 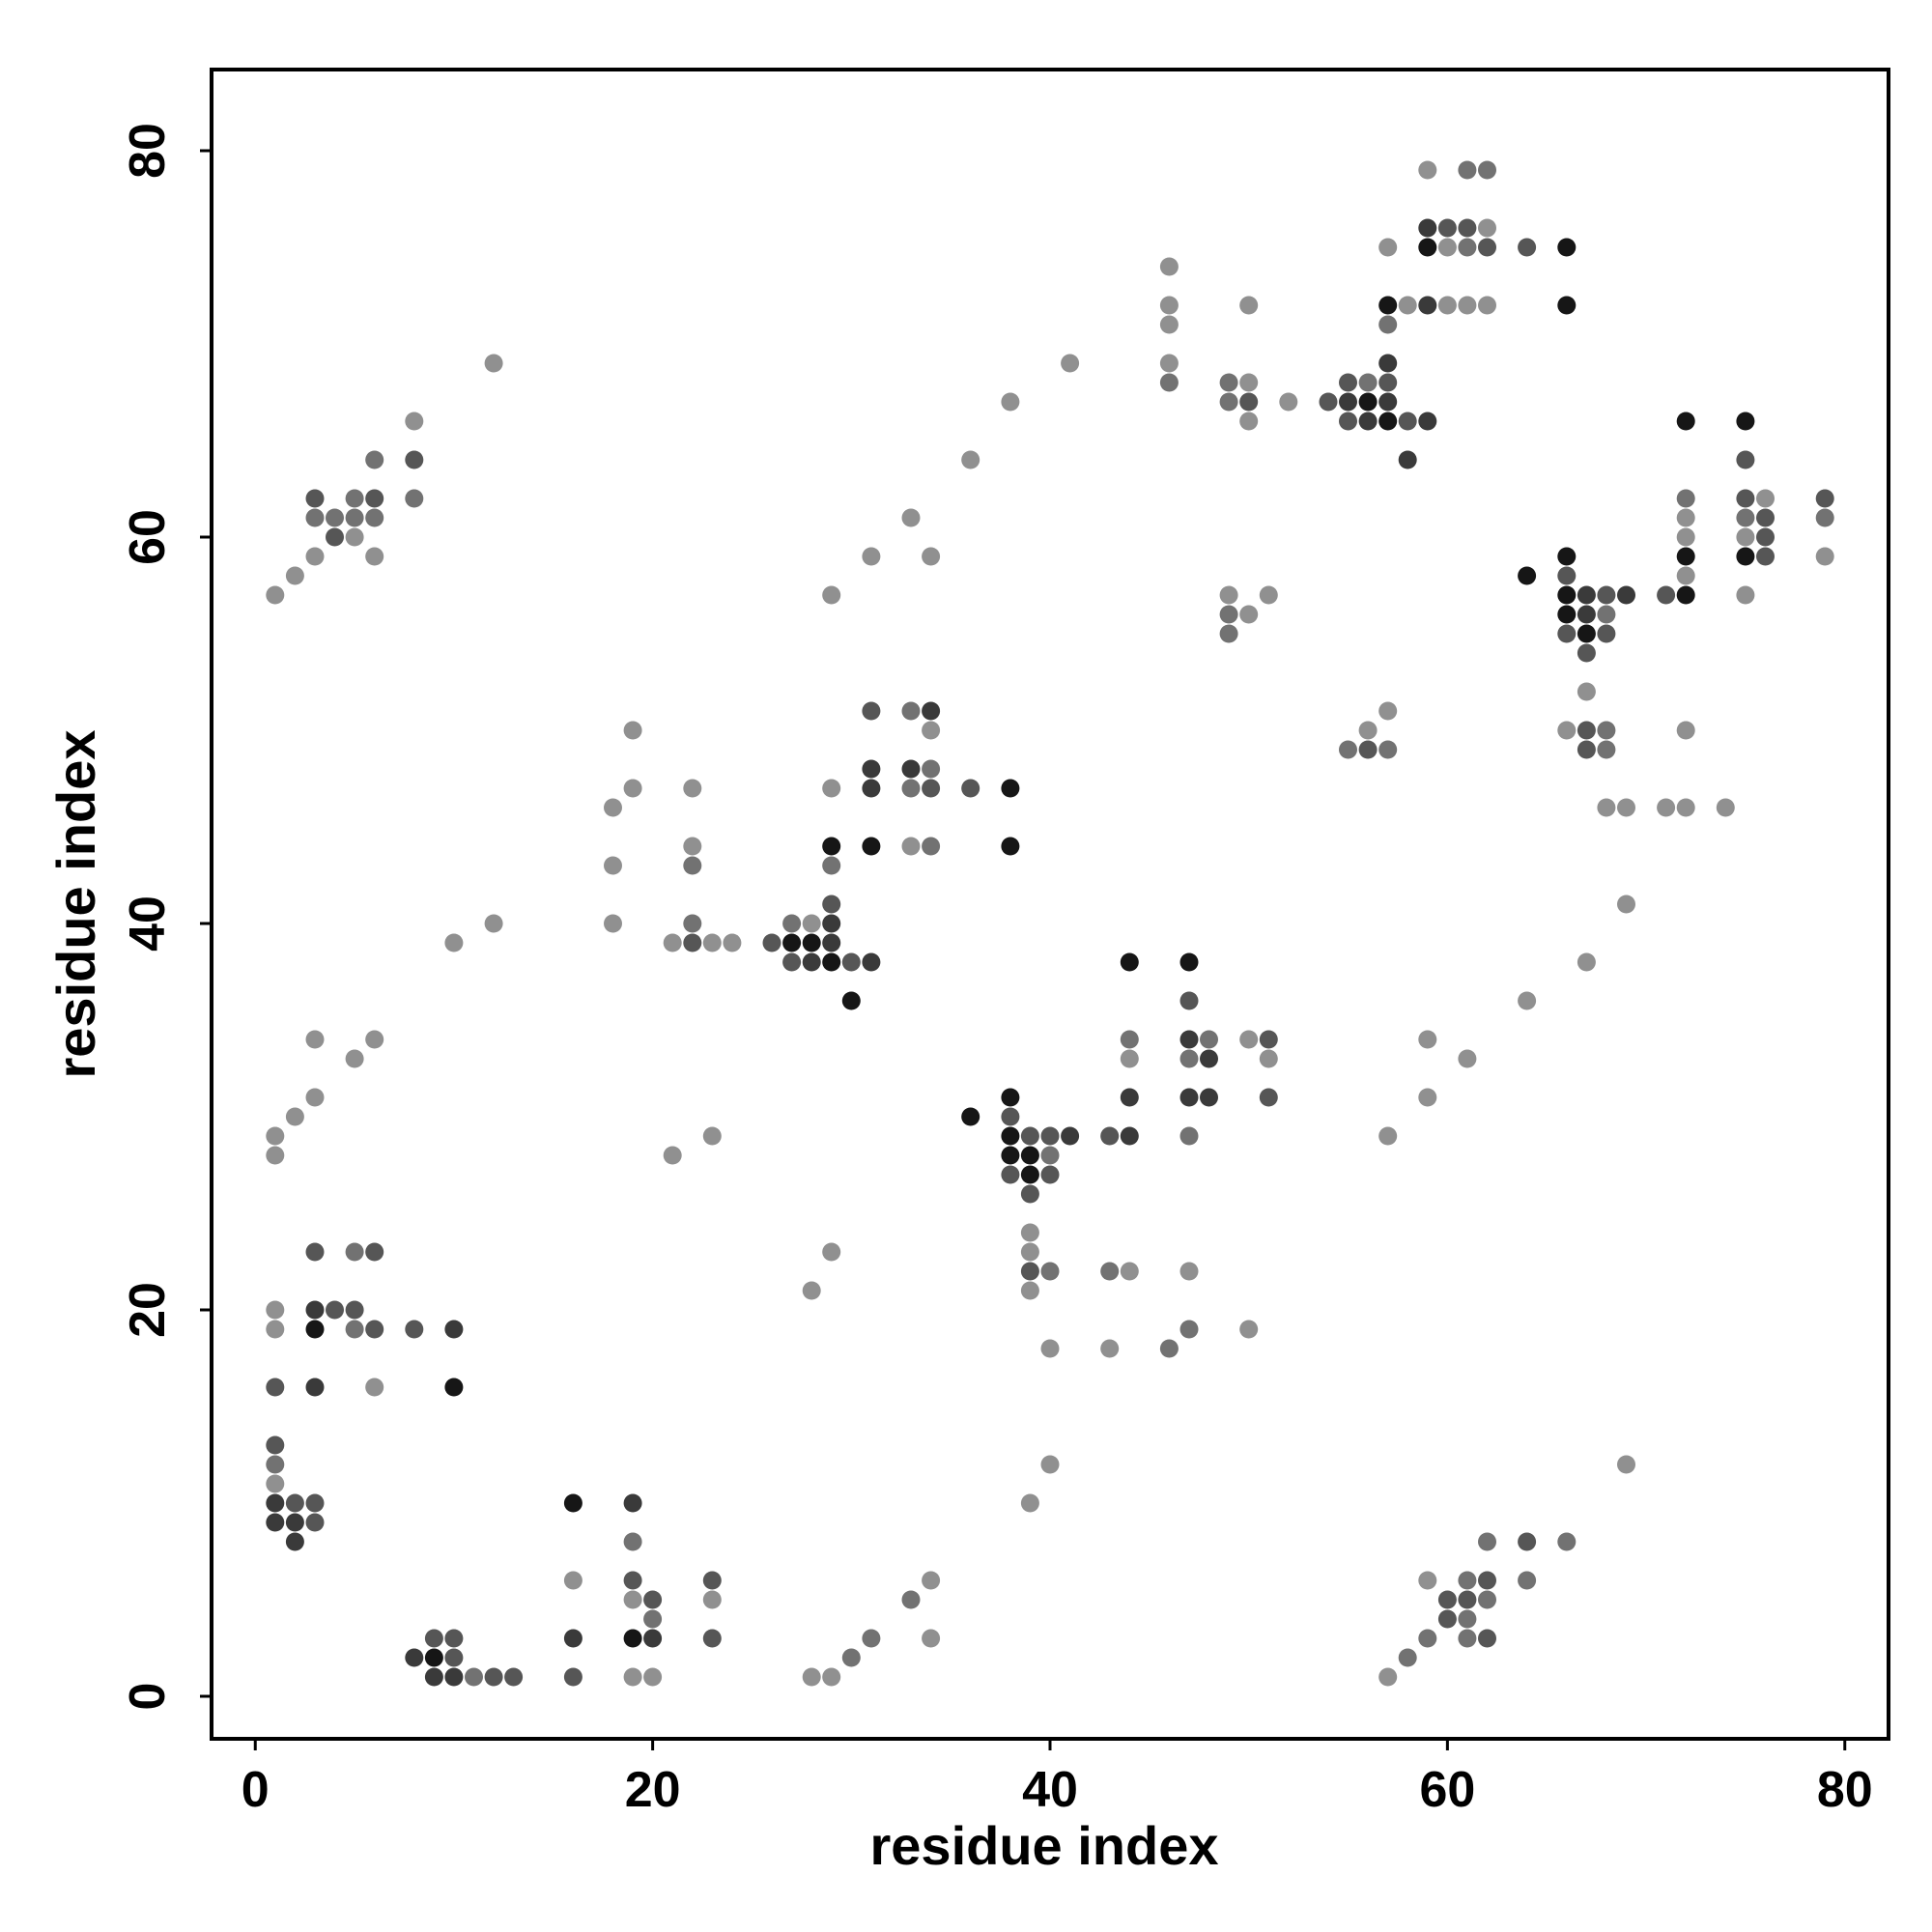 I want to click on x-tick-label: 60, so click(x=1447, y=1790).